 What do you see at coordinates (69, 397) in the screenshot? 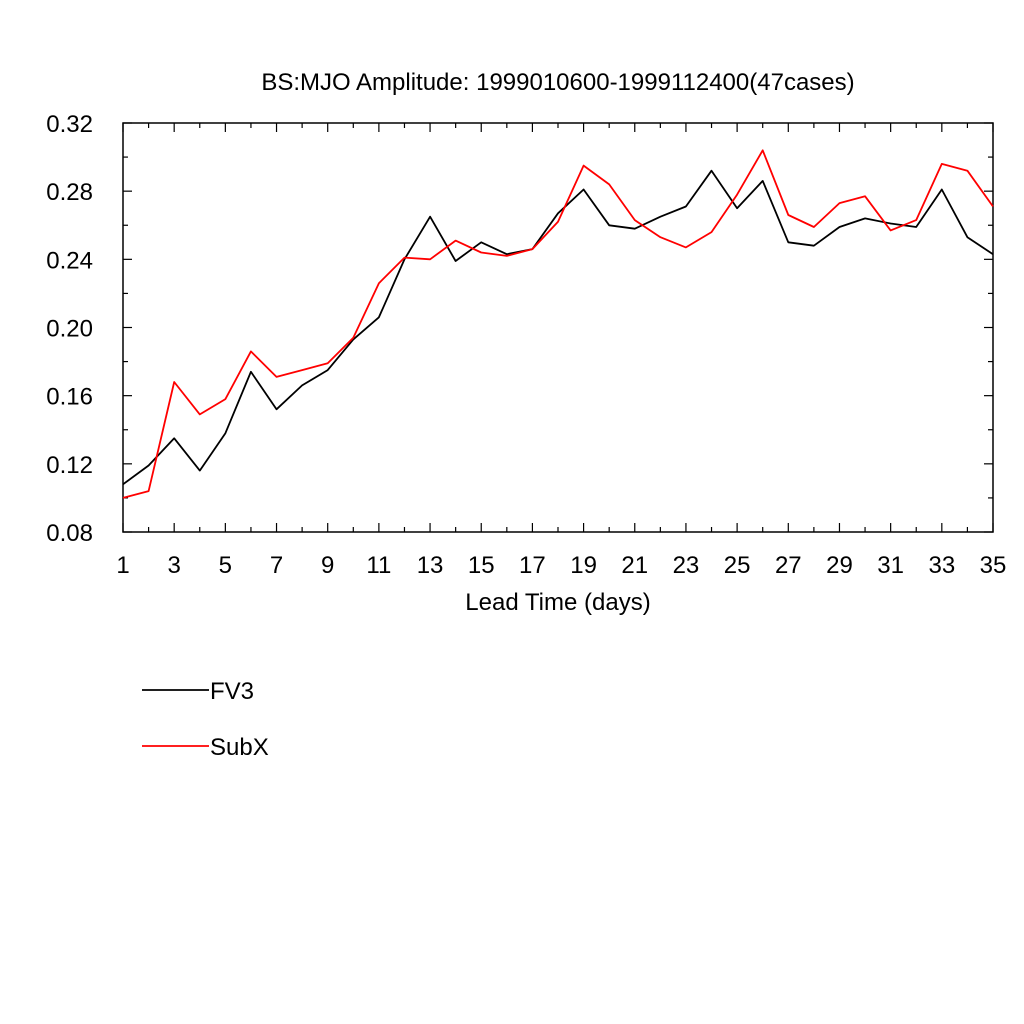
I see `y-tick-label: 0.16` at bounding box center [69, 397].